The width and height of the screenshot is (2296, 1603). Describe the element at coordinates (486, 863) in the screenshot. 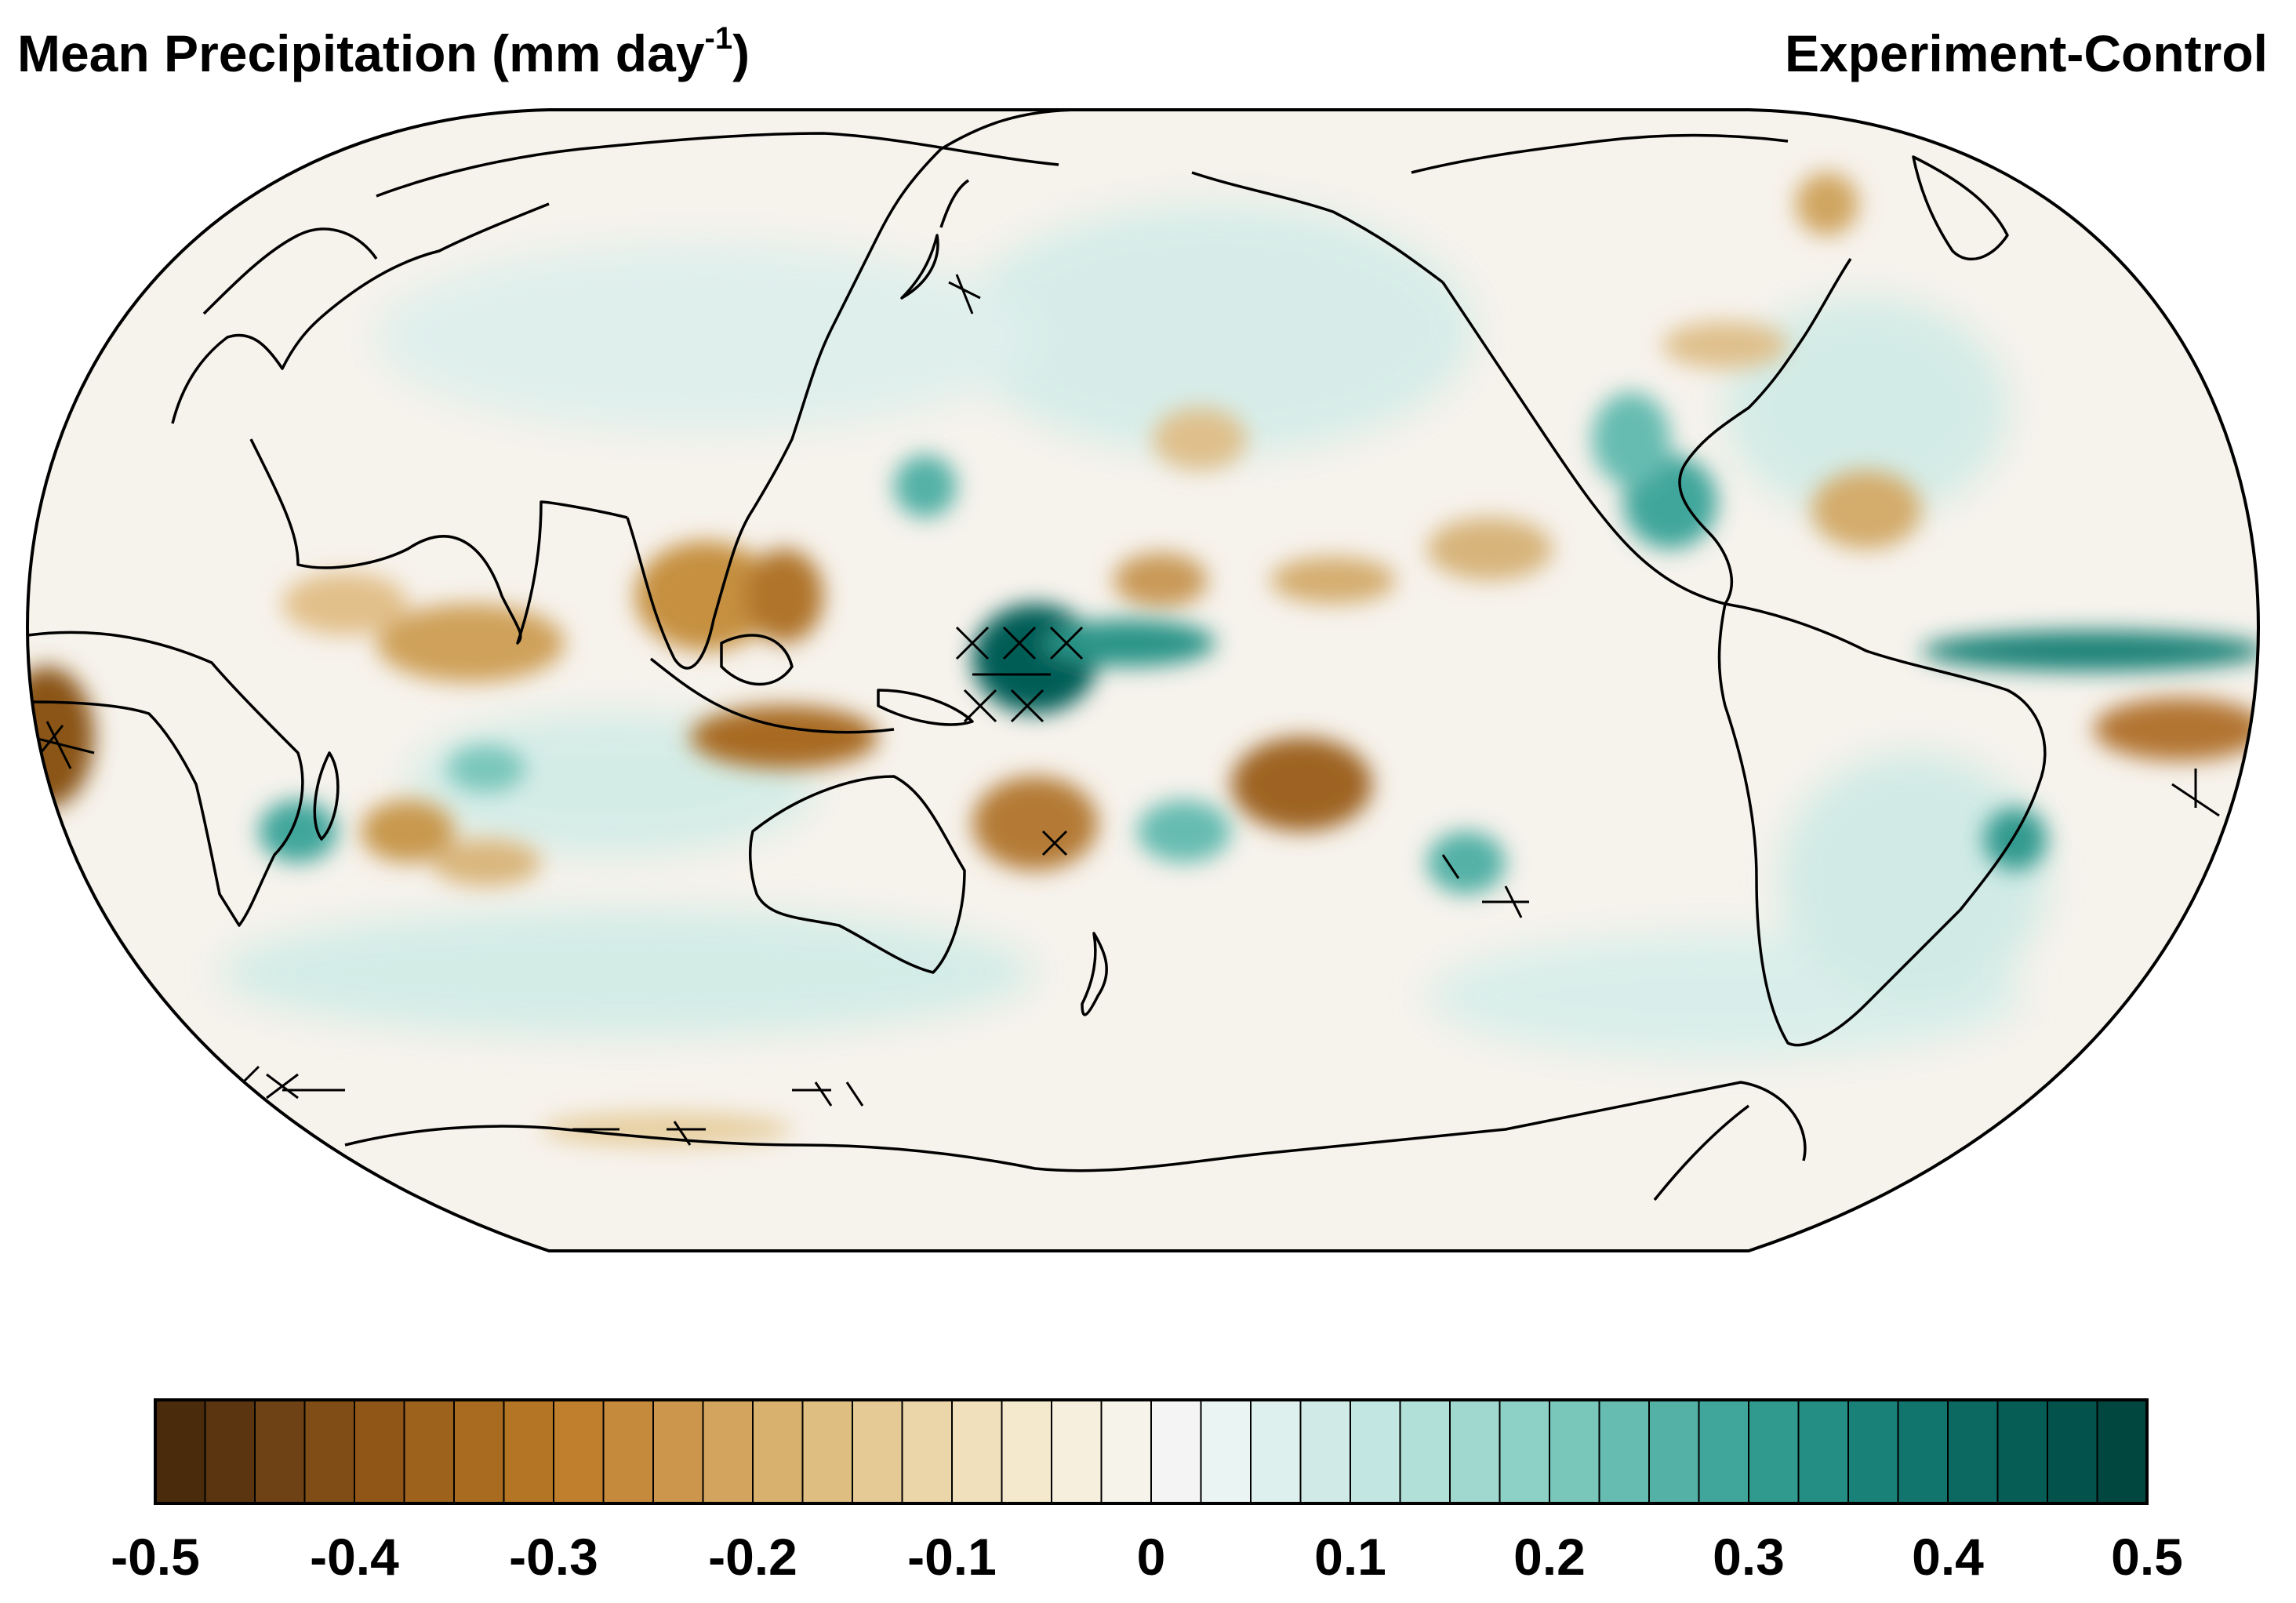

I see `anomaly-south-indian-brown` at that location.